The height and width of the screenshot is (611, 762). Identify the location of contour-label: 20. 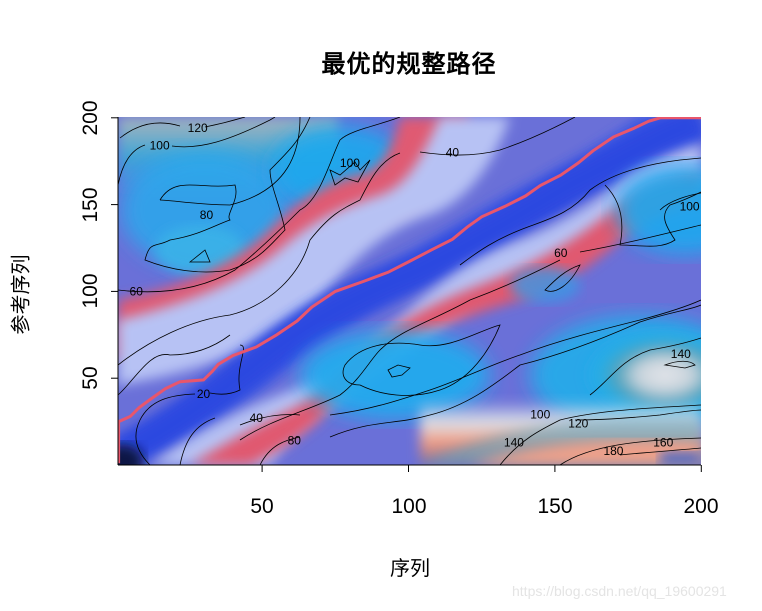
(204, 394).